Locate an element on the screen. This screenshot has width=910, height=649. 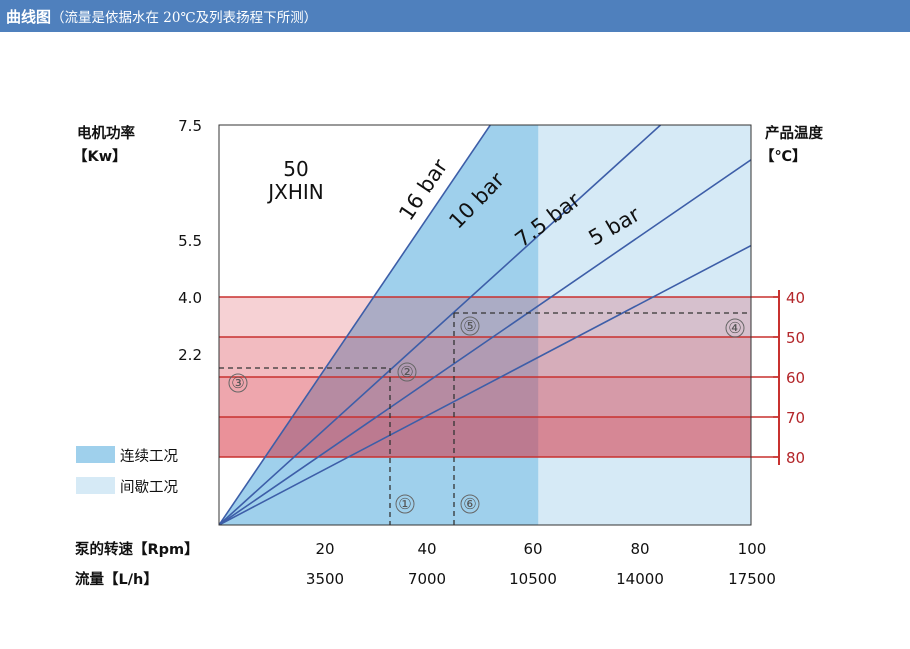
left-tick: 7.5 is located at coordinates (190, 126).